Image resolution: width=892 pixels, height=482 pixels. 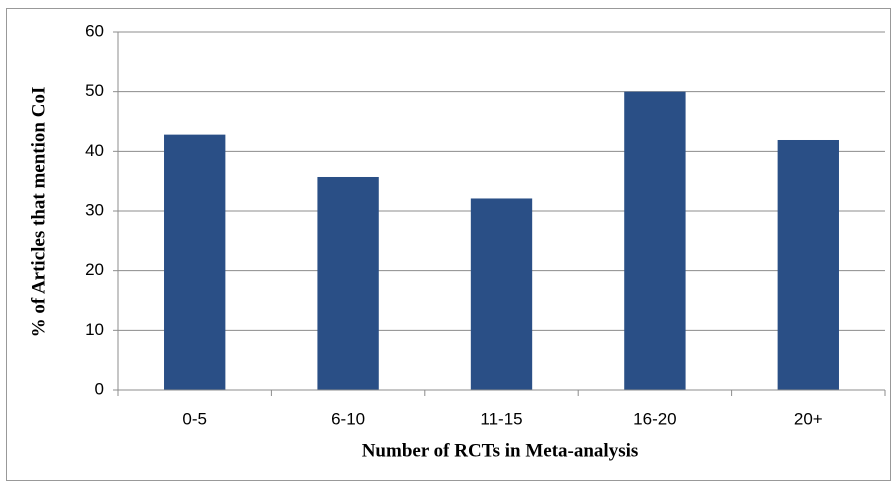 I want to click on x-tick-label: 20+, so click(x=808, y=418).